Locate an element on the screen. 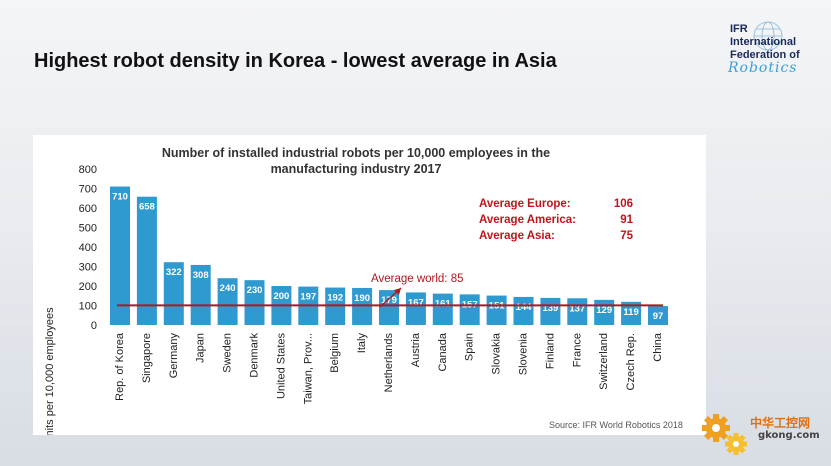 This screenshot has height=466, width=831. logo-script: Robotics is located at coordinates (763, 68).